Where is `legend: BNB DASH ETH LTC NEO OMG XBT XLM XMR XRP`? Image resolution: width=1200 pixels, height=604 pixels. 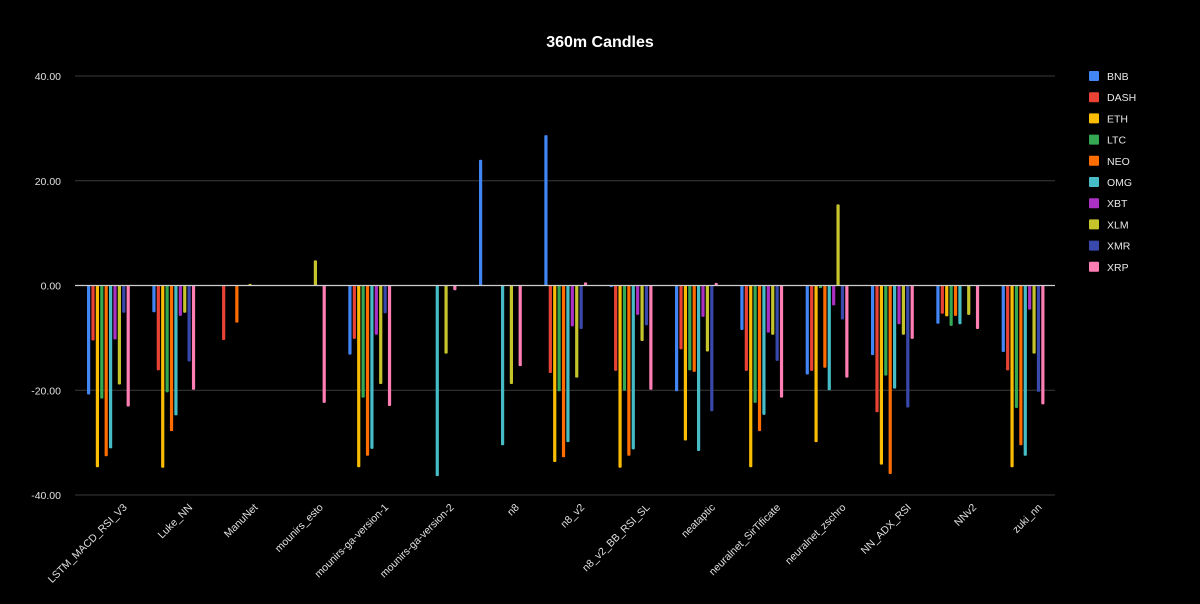
legend: BNB DASH ETH LTC NEO OMG XBT XLM XMR XRP is located at coordinates (1112, 172).